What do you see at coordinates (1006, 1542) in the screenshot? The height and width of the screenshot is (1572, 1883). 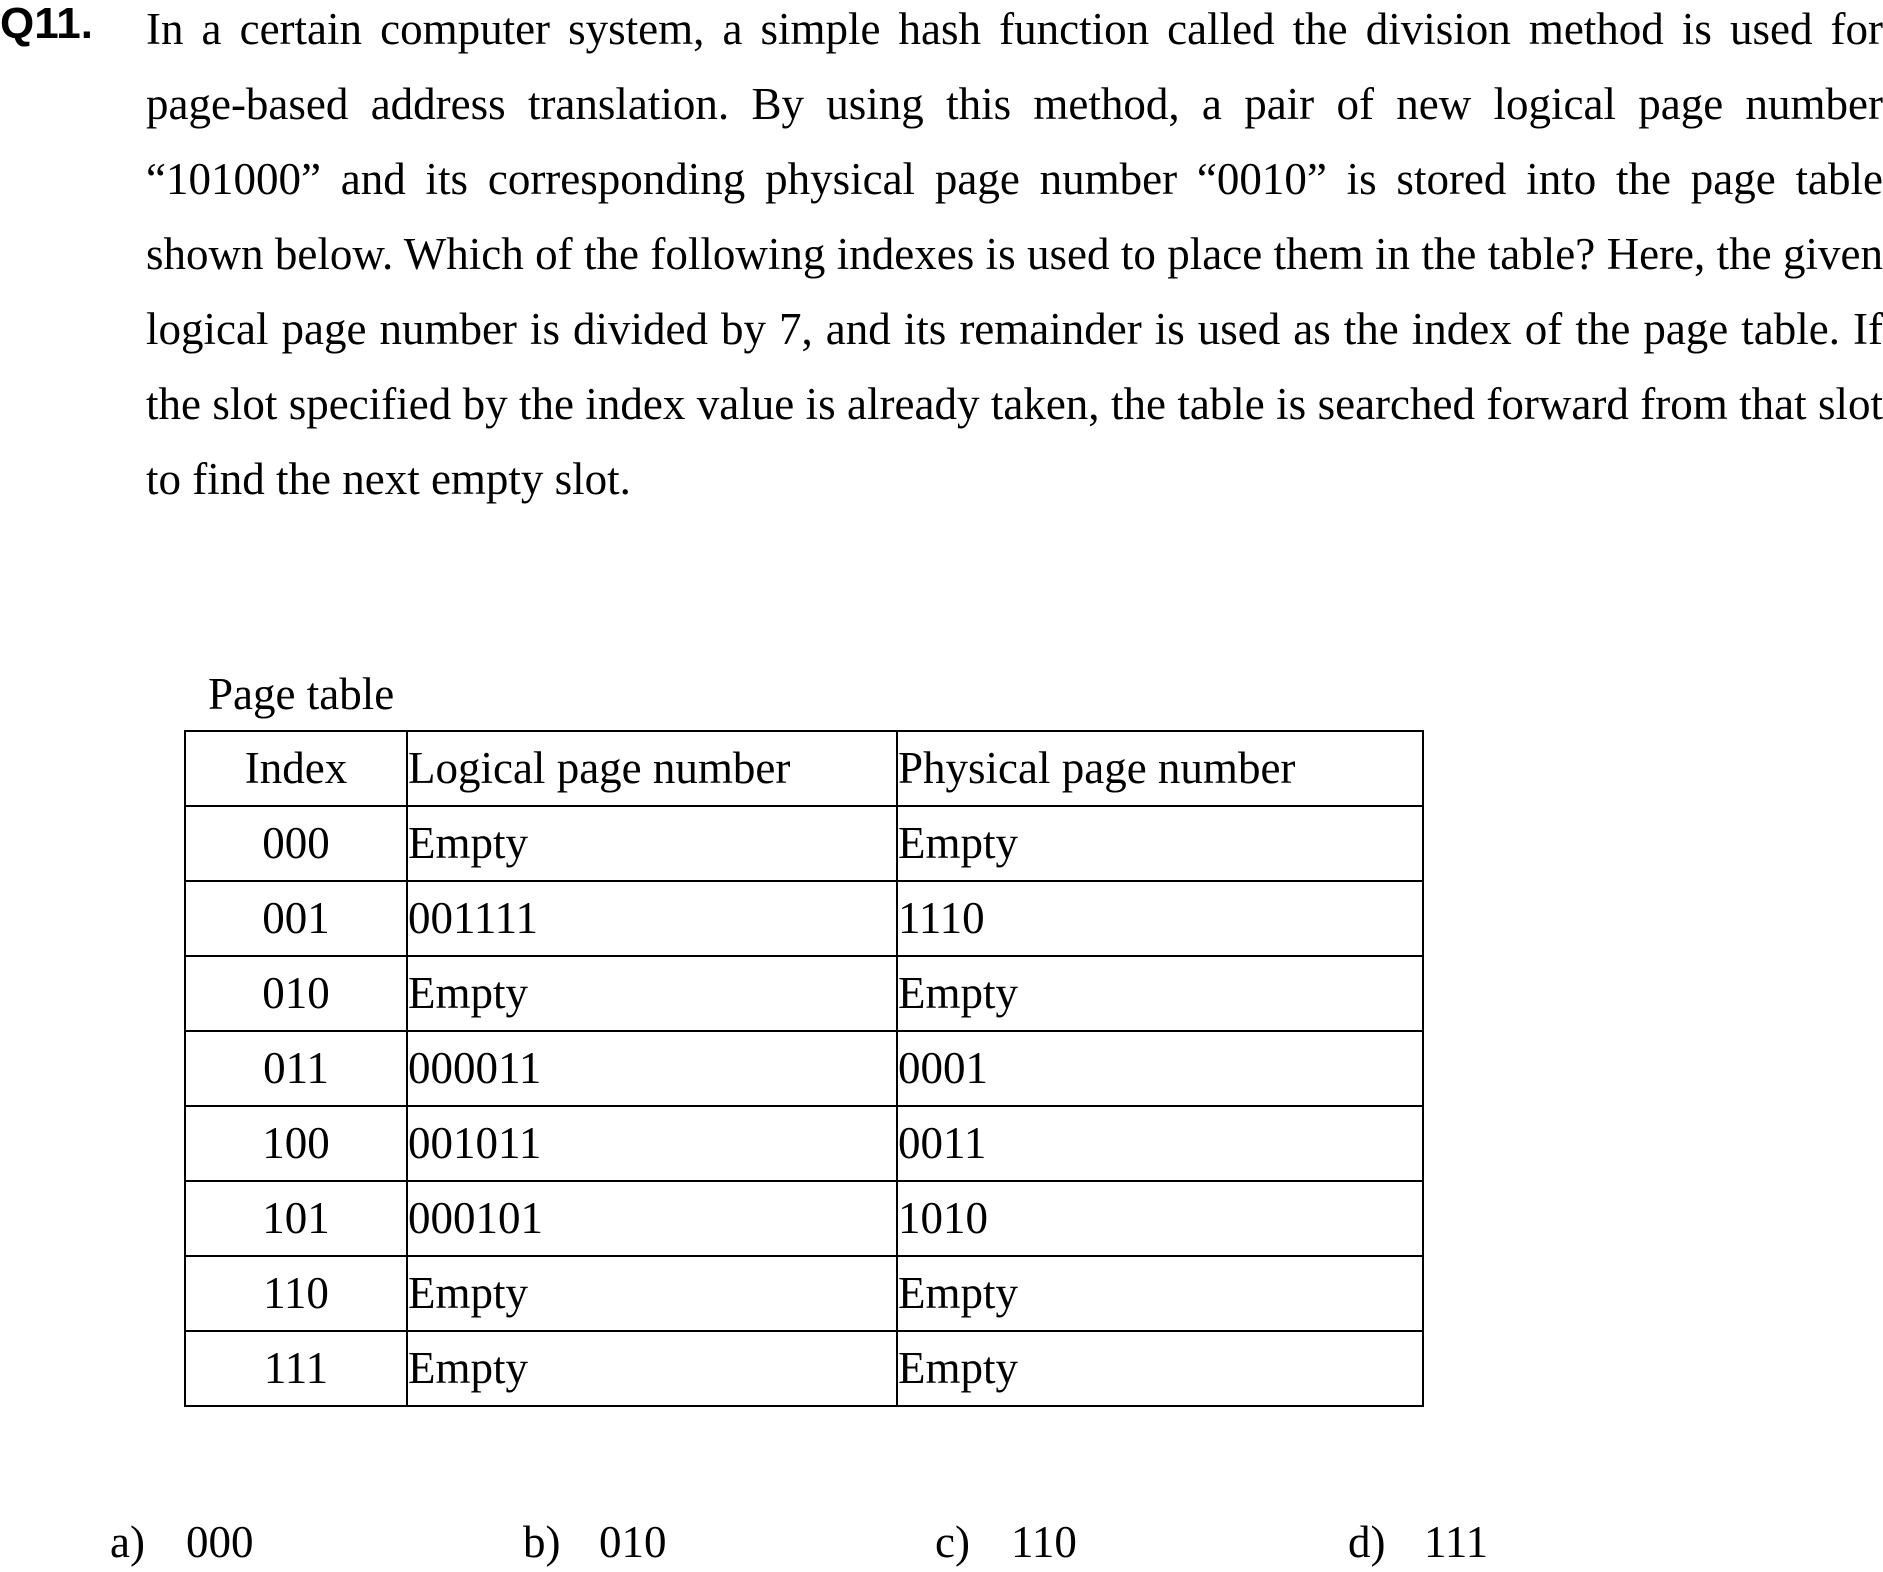 I see `answer-option-c: c) 110` at bounding box center [1006, 1542].